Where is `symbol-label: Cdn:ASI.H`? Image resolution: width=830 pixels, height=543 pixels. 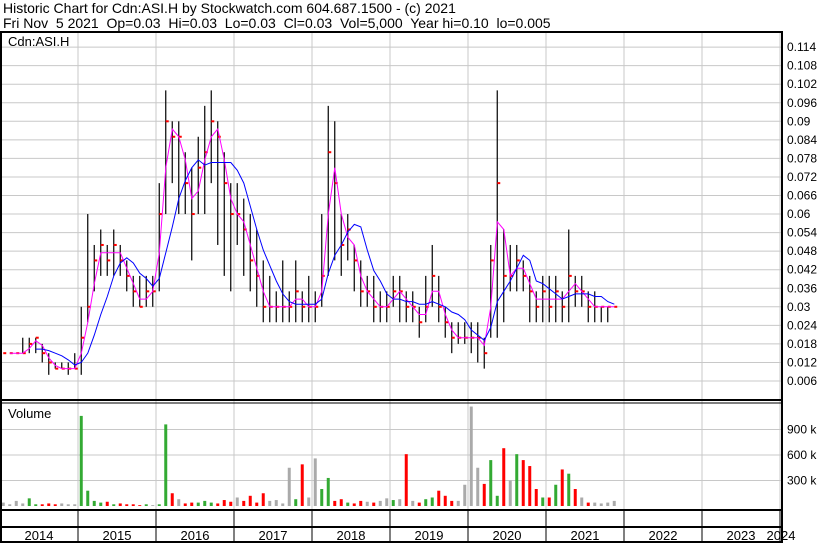 symbol-label: Cdn:ASI.H is located at coordinates (38, 41).